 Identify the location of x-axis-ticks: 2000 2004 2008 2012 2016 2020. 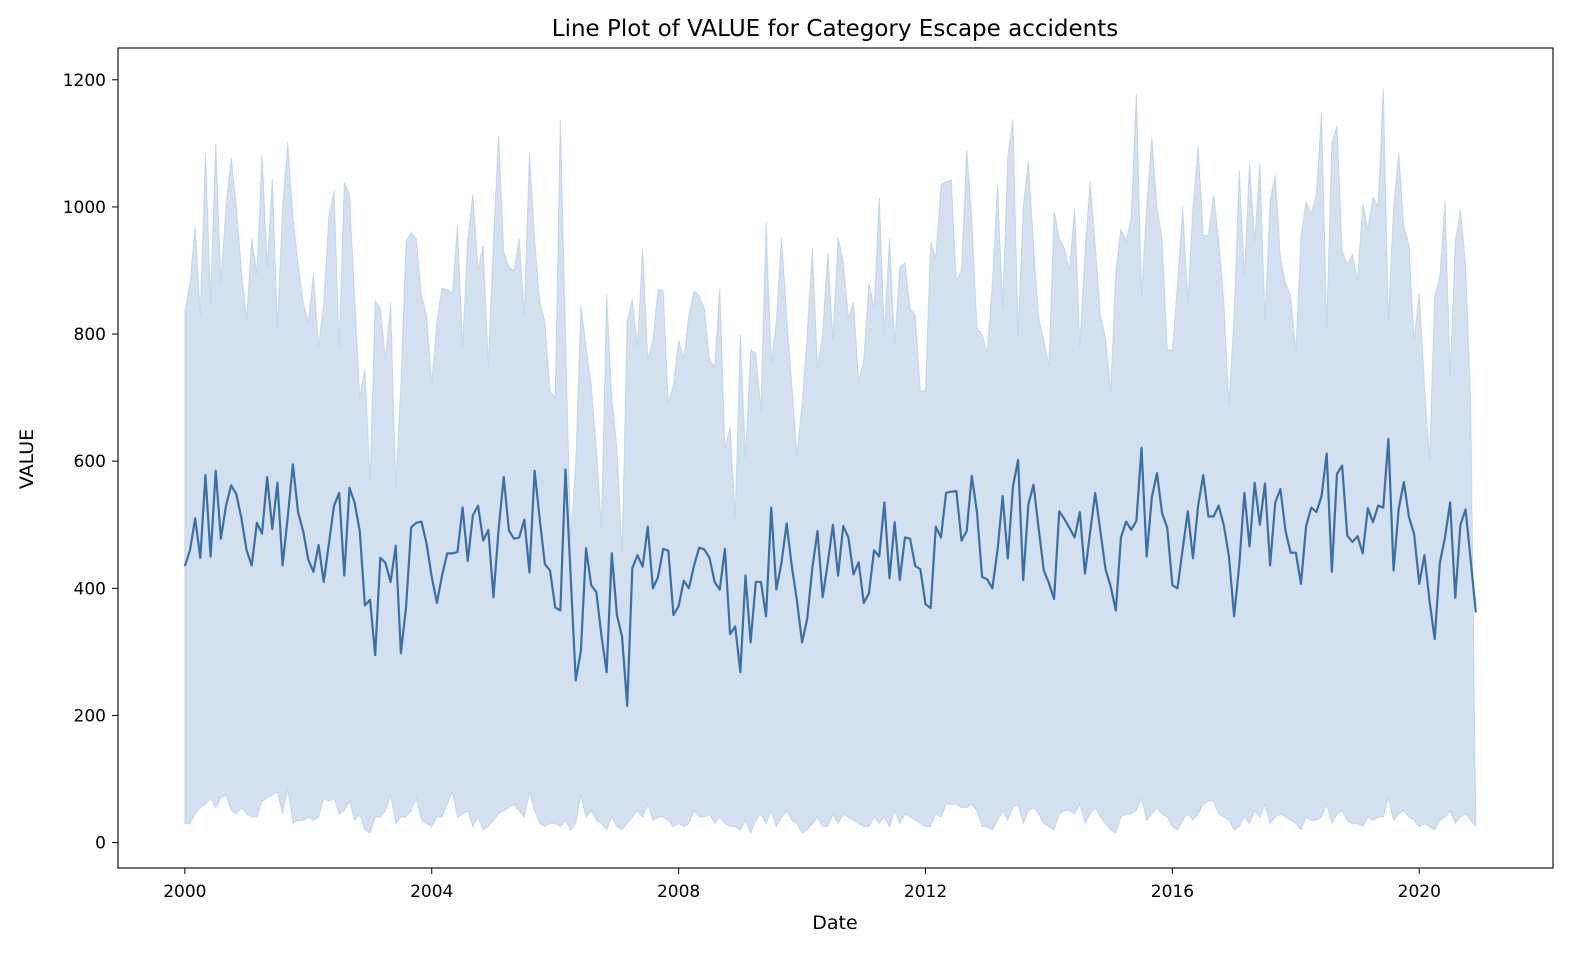
(802, 885).